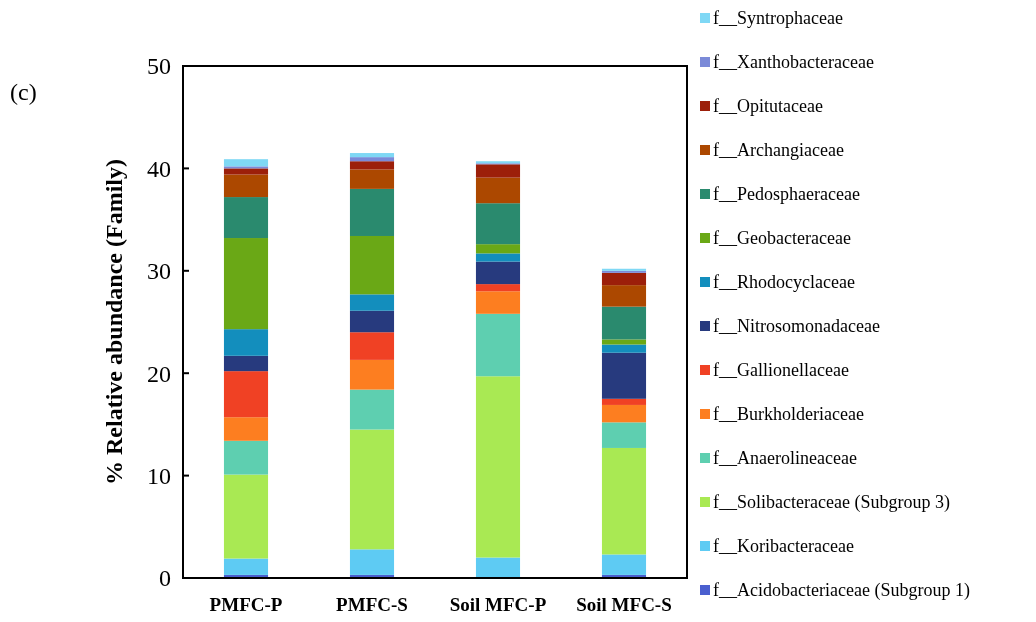 This screenshot has width=1036, height=622. What do you see at coordinates (778, 18) in the screenshot?
I see `legend-label: f__Syntrophaceae` at bounding box center [778, 18].